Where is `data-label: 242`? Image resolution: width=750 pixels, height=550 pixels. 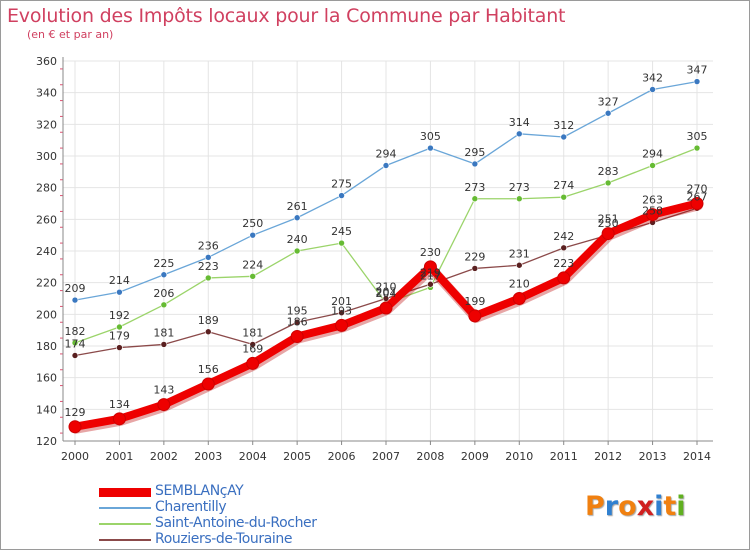
data-label: 242 is located at coordinates (563, 236).